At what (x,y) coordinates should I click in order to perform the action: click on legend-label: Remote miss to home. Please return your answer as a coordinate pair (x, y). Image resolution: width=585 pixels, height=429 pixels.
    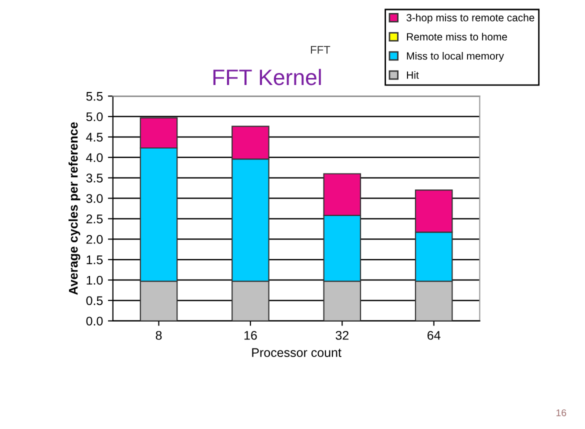
    Looking at the image, I should click on (457, 36).